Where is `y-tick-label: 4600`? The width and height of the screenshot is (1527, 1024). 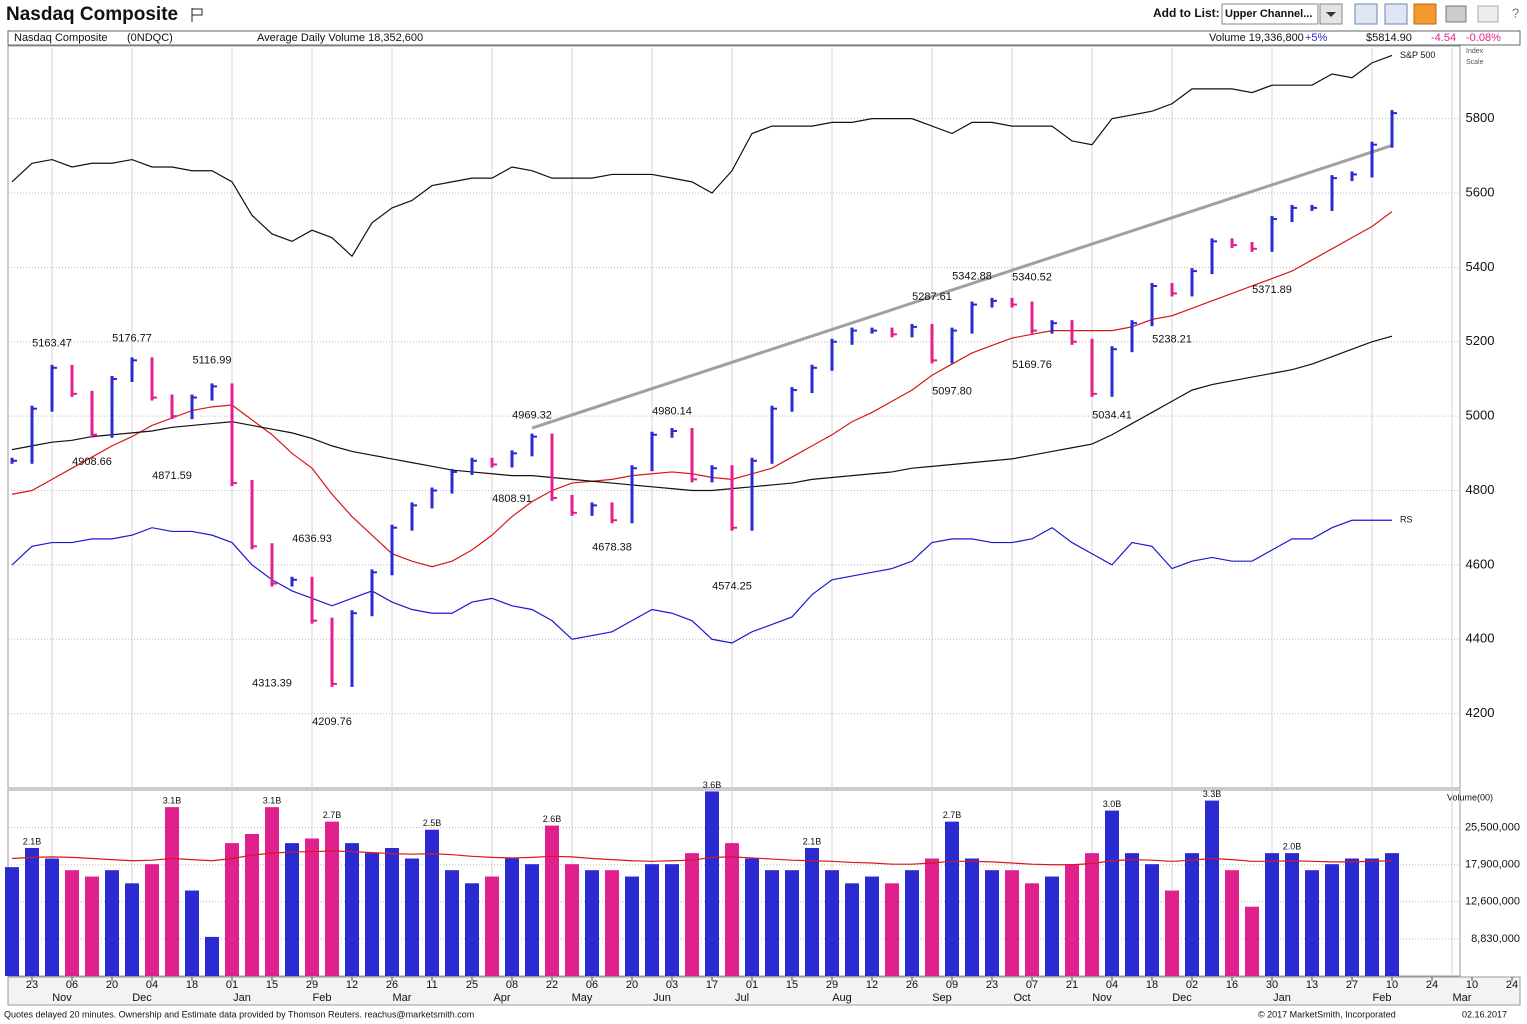 y-tick-label: 4600 is located at coordinates (1480, 563).